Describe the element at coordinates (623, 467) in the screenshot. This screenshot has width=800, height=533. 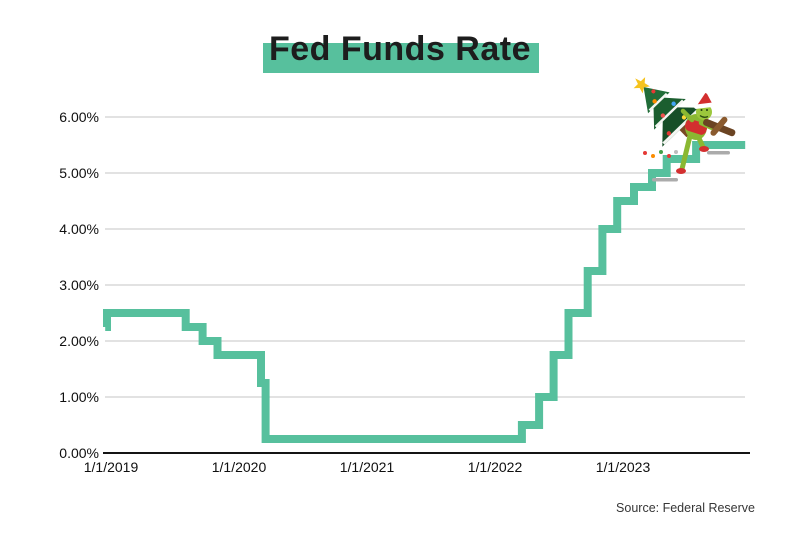
I see `x-axis-tick-label: 1/1/2023` at that location.